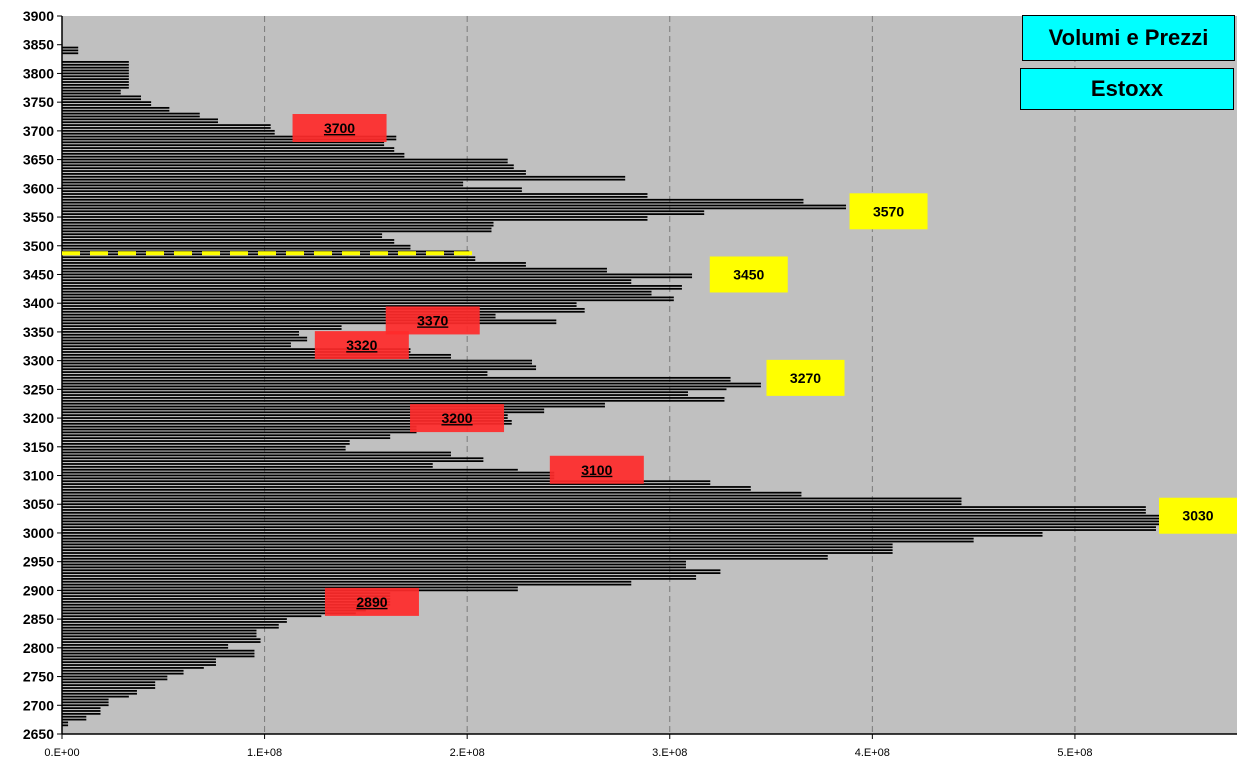 Image resolution: width=1237 pixels, height=763 pixels. I want to click on y-tick-label: 3350, so click(38, 332).